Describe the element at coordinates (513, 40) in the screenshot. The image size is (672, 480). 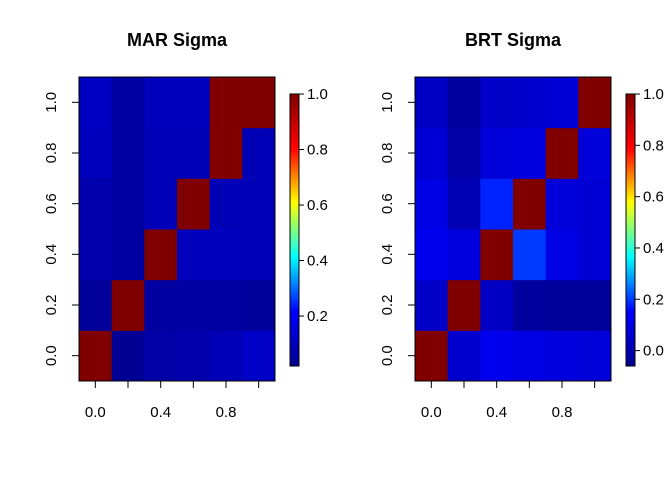
I see `chart-title: BRT Sigma` at that location.